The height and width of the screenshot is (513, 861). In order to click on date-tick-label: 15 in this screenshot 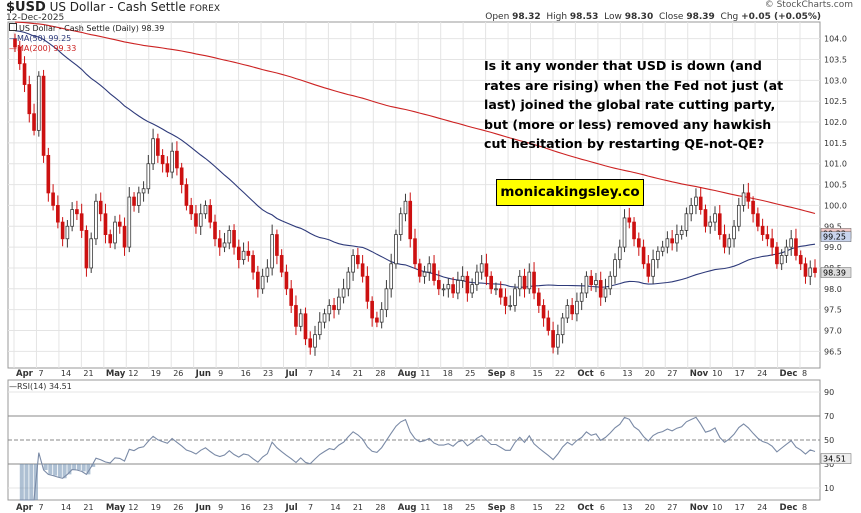, I will do `click(538, 373)`.